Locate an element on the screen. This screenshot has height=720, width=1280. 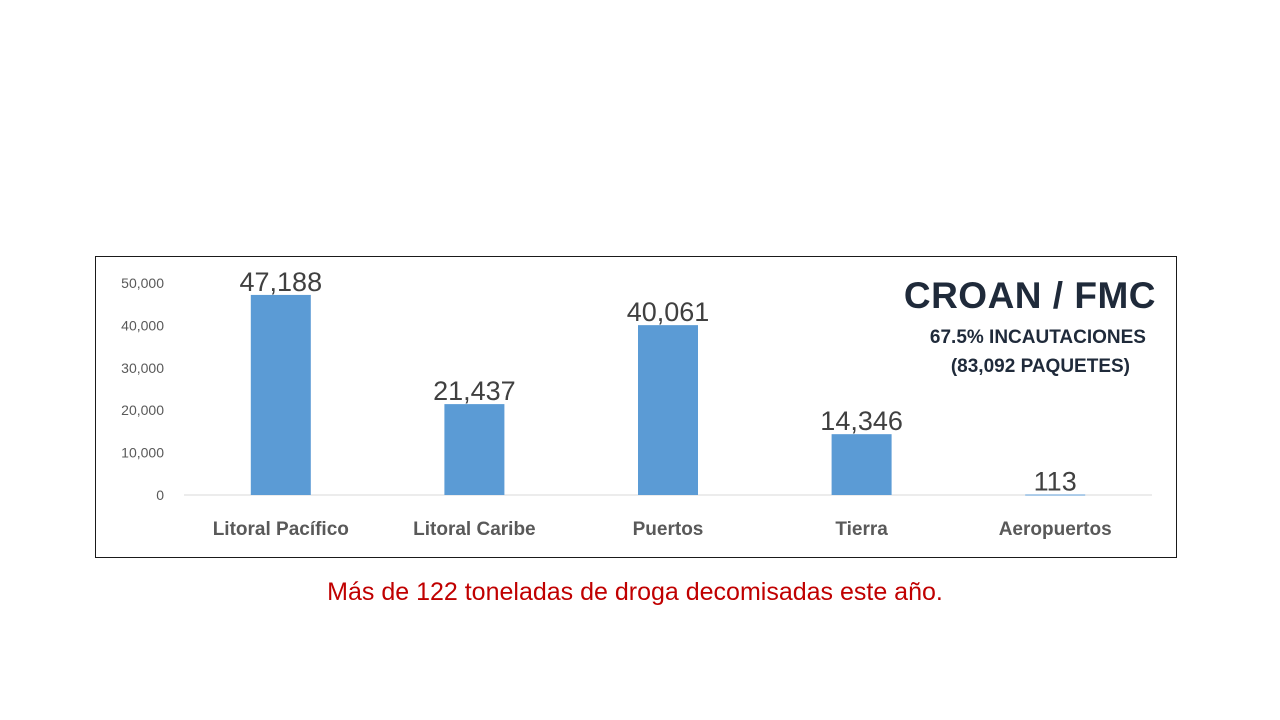
y-tick-label: 50,000 is located at coordinates (142, 283).